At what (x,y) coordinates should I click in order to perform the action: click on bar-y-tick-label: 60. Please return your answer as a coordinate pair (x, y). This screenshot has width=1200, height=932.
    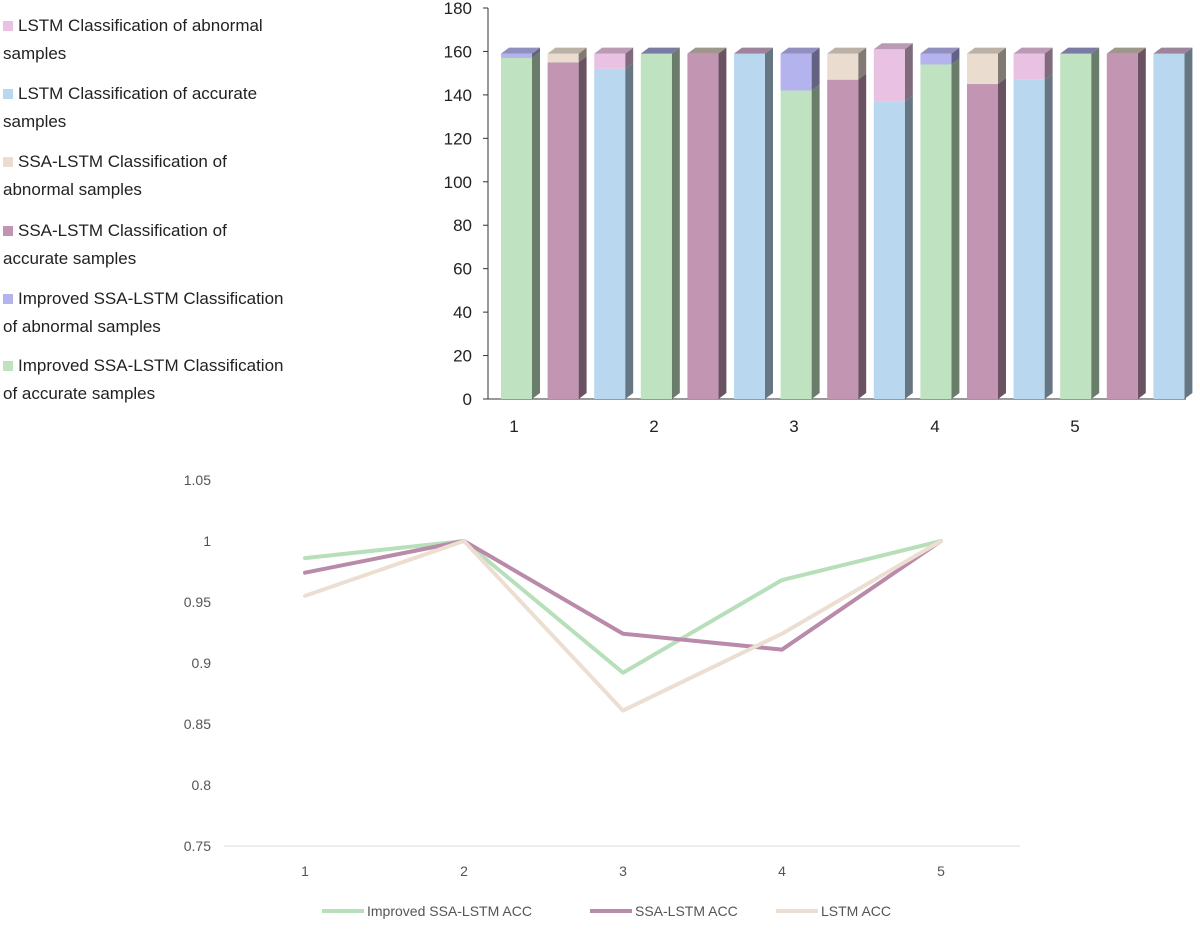
    Looking at the image, I should click on (462, 269).